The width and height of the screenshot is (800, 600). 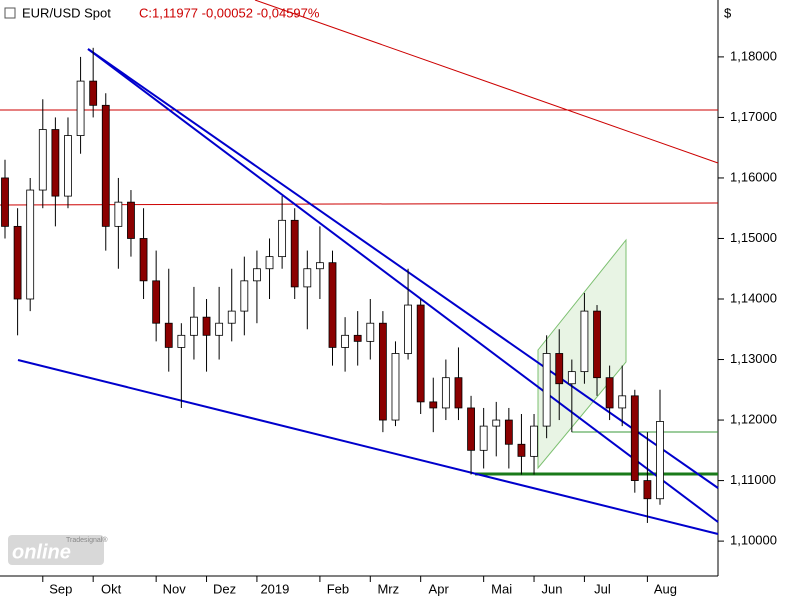 What do you see at coordinates (753, 55) in the screenshot?
I see `y-tick-label: 1,18000` at bounding box center [753, 55].